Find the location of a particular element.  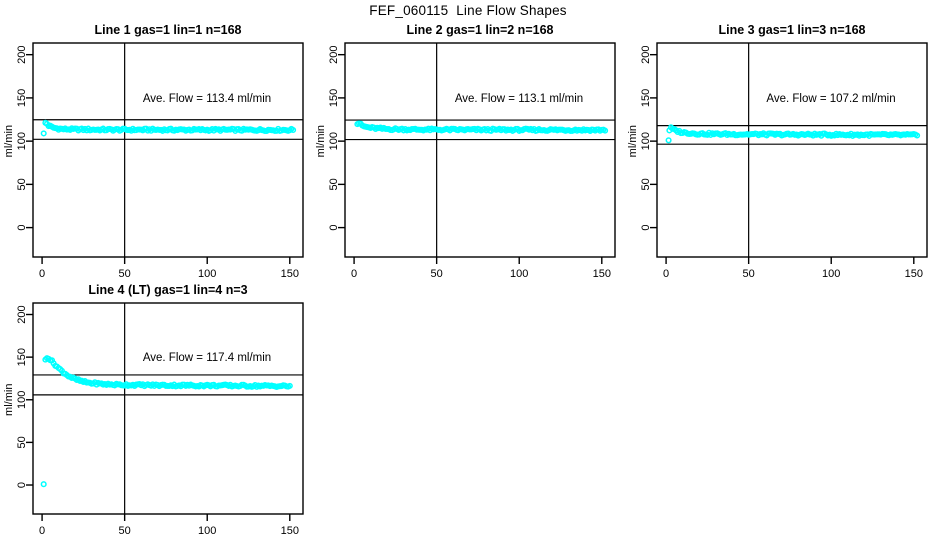

panel-title: Line 1 gas=1 lin=1 n=168 is located at coordinates (168, 30).